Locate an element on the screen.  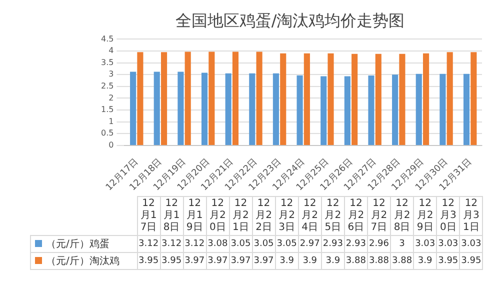
y-tick-label: 2 is located at coordinates (111, 97).